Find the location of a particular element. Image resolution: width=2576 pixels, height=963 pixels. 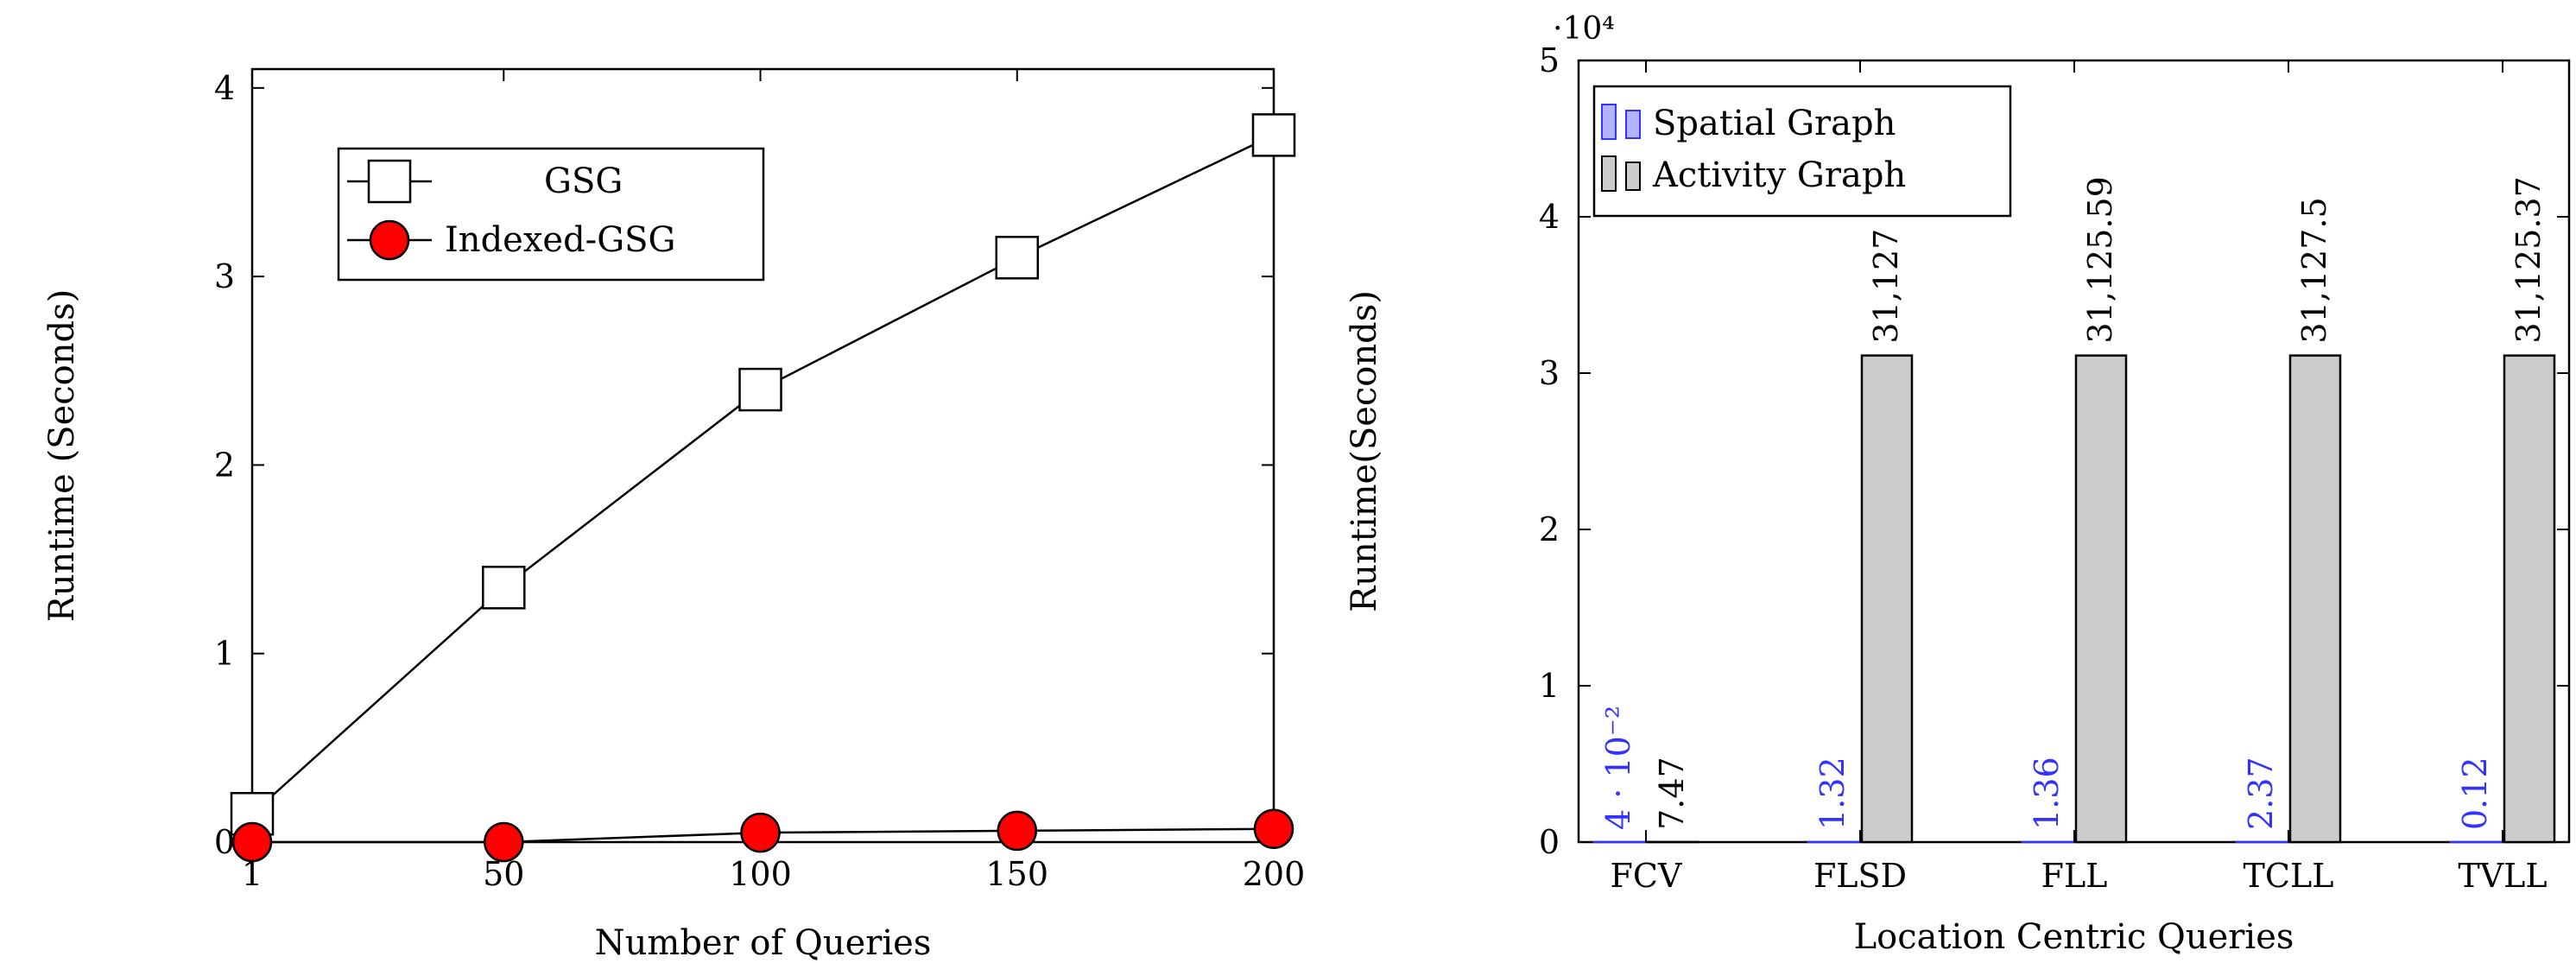

x-tick-label: FLSD is located at coordinates (1860, 876).